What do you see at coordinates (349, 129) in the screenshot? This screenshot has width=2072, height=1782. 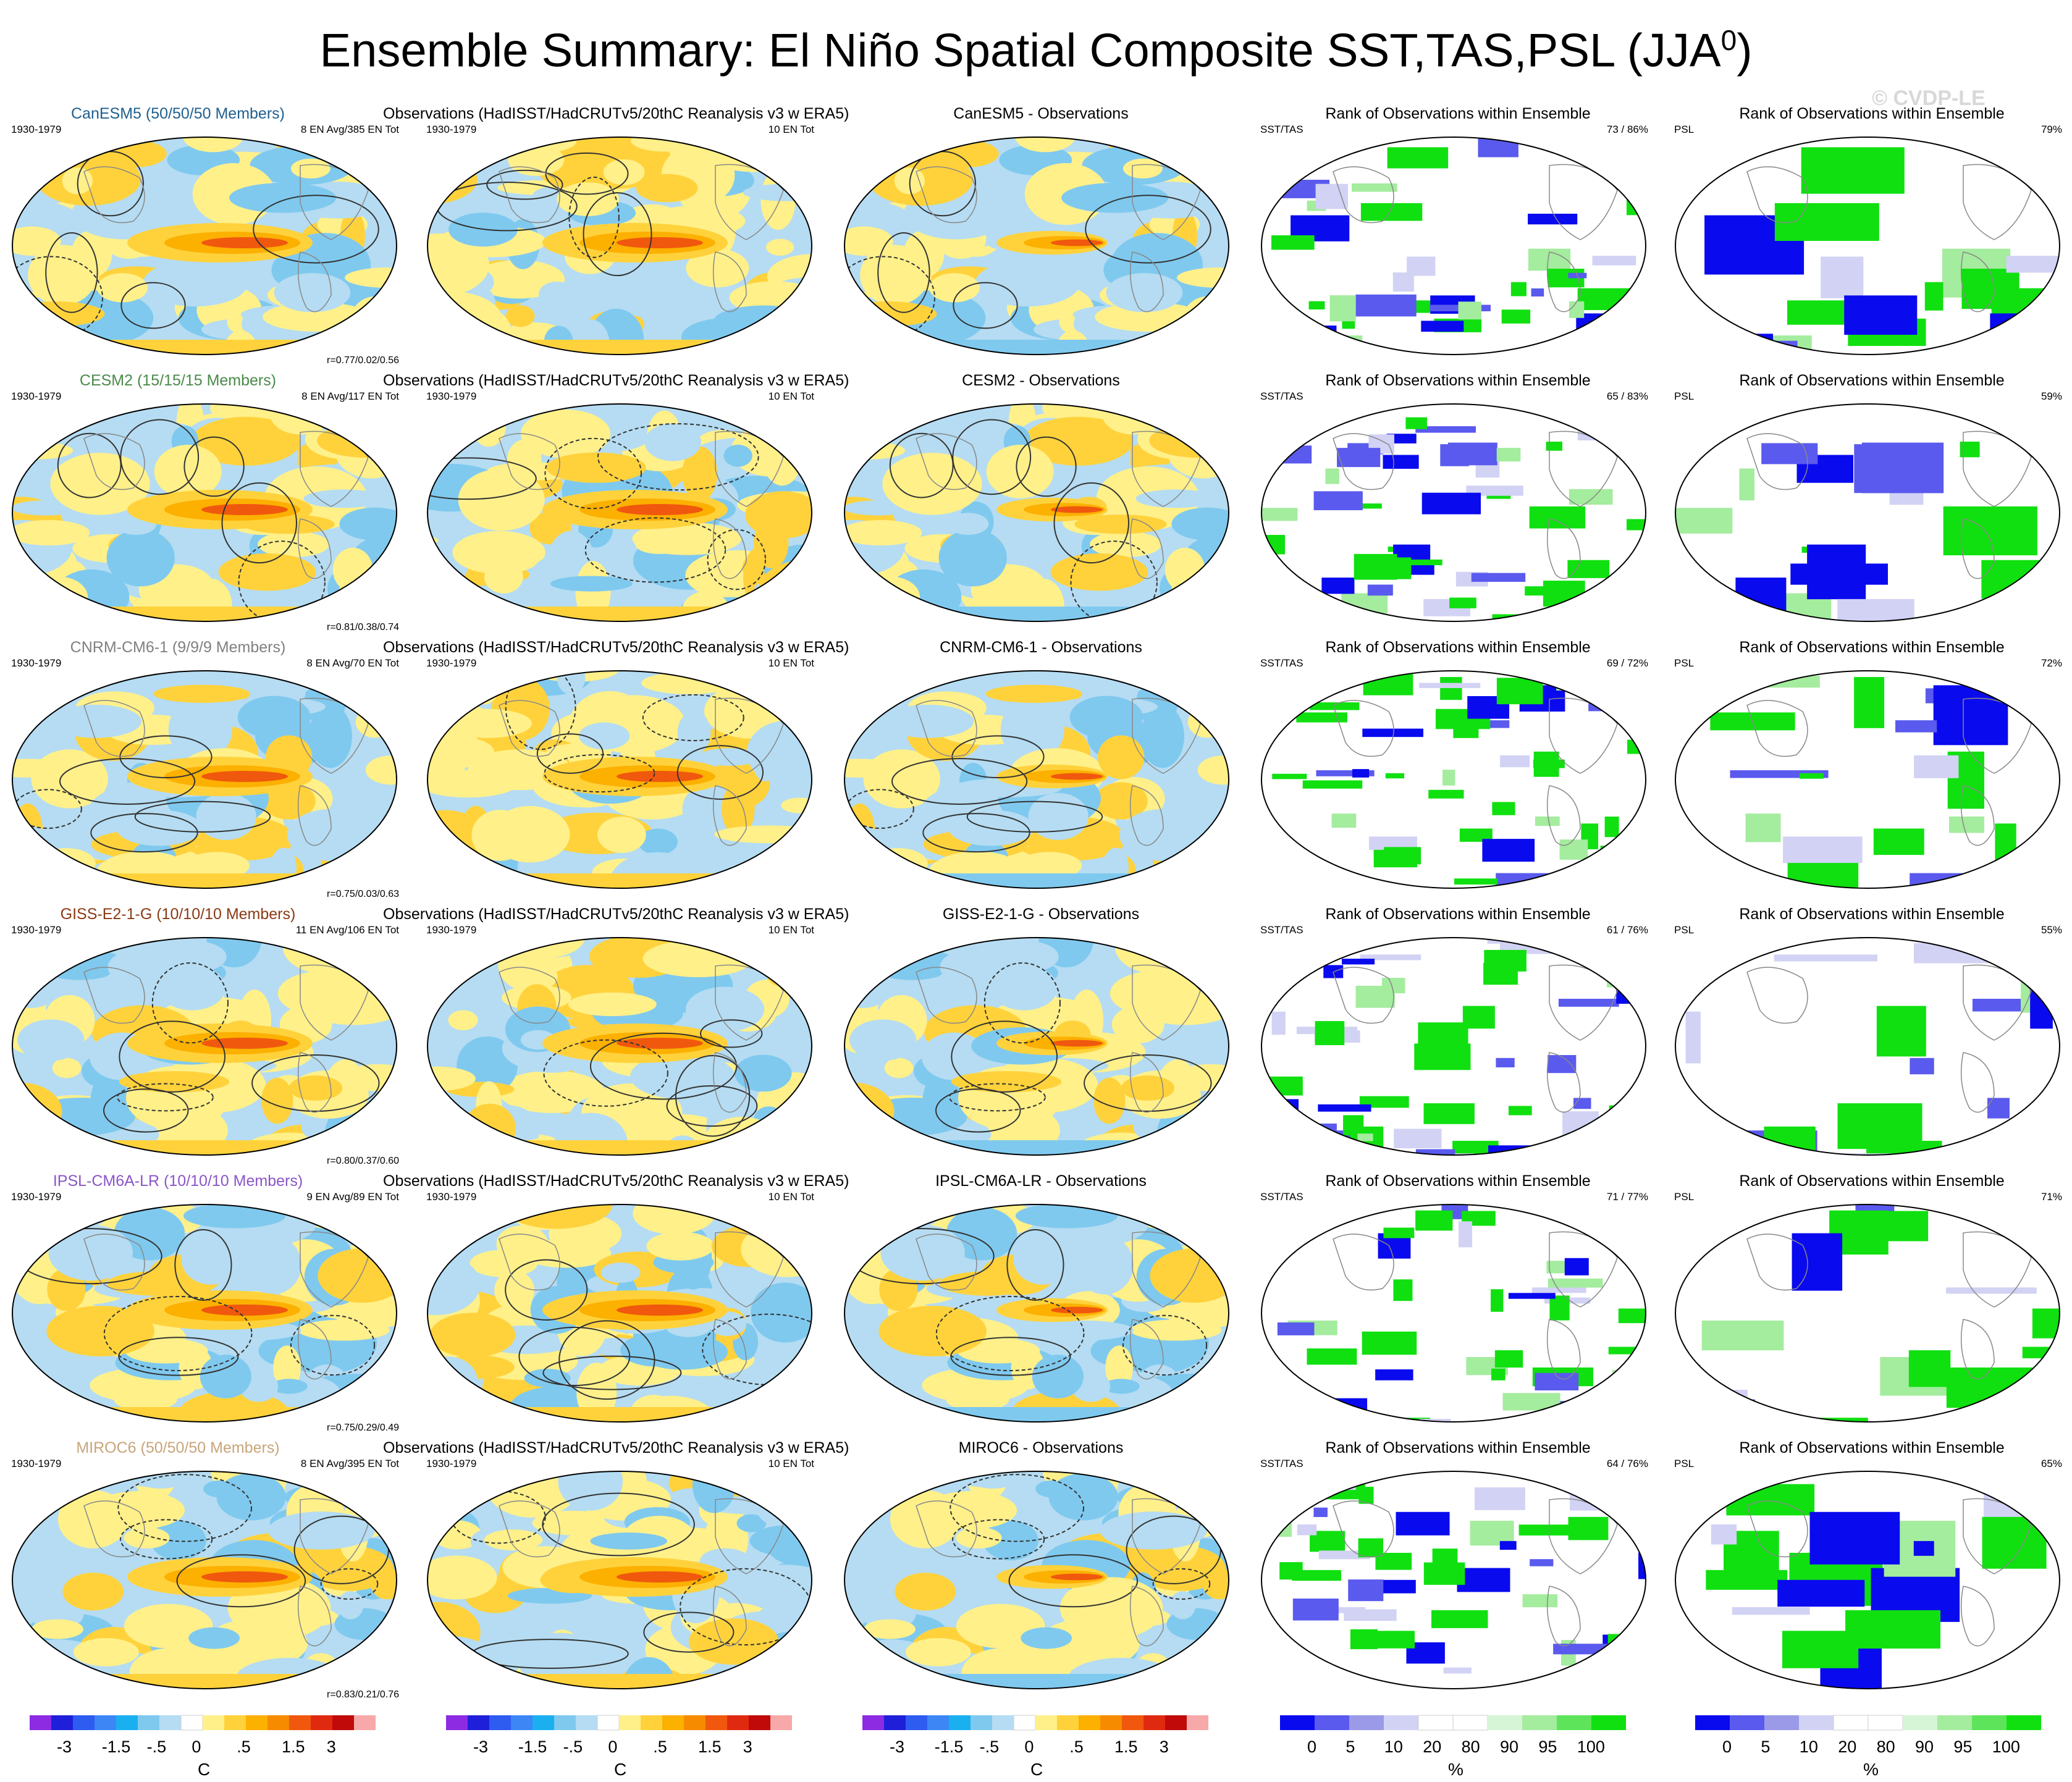 I see `member-count: 8 EN Avg/385 EN Tot` at bounding box center [349, 129].